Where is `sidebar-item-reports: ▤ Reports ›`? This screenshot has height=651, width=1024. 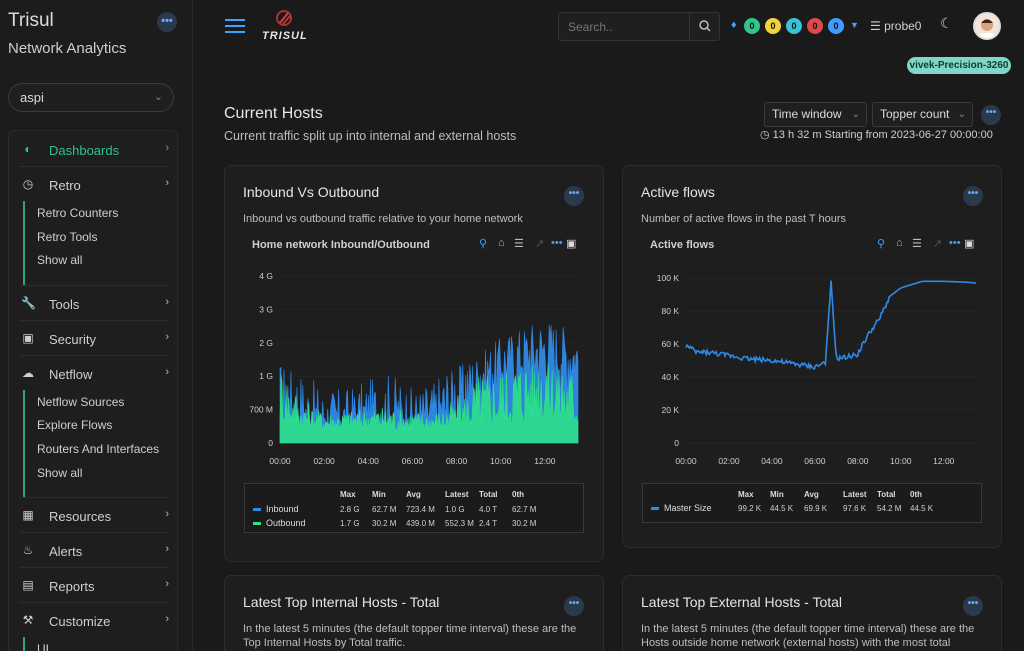 sidebar-item-reports: ▤ Reports › is located at coordinates (93, 586).